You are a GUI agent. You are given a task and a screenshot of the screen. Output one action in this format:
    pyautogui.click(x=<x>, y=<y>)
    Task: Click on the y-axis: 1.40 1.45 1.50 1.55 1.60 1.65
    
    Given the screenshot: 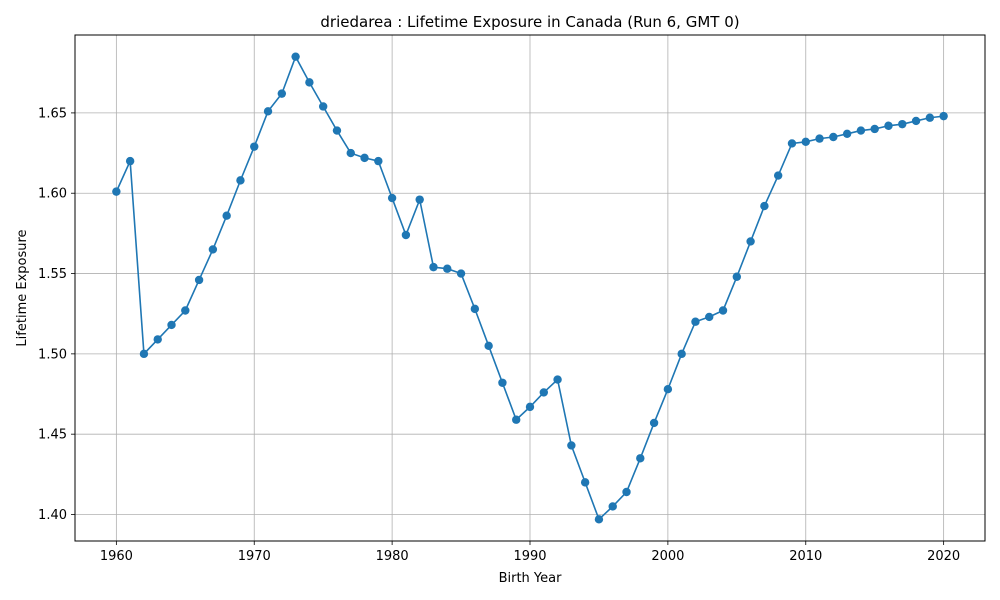 What is the action you would take?
    pyautogui.click(x=56, y=314)
    